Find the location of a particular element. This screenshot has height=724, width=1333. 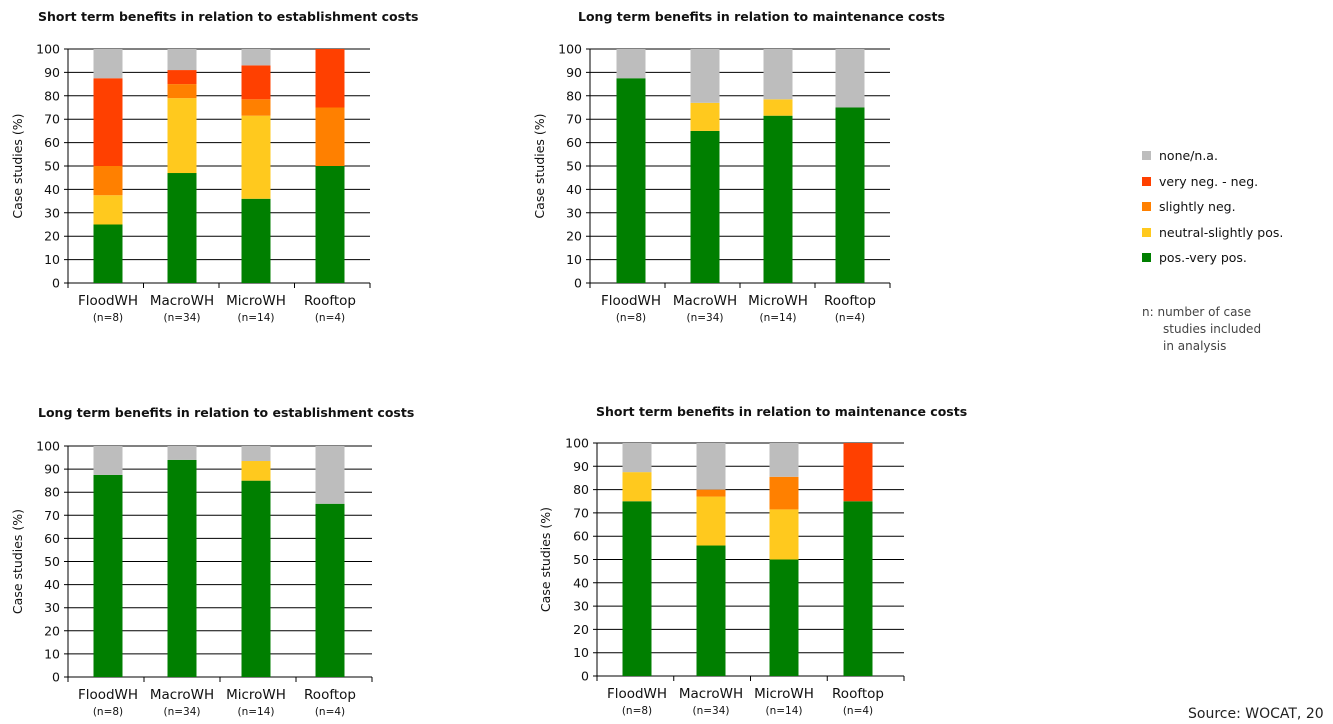

bar-segment-microwh-slightly-neg is located at coordinates (784, 493).